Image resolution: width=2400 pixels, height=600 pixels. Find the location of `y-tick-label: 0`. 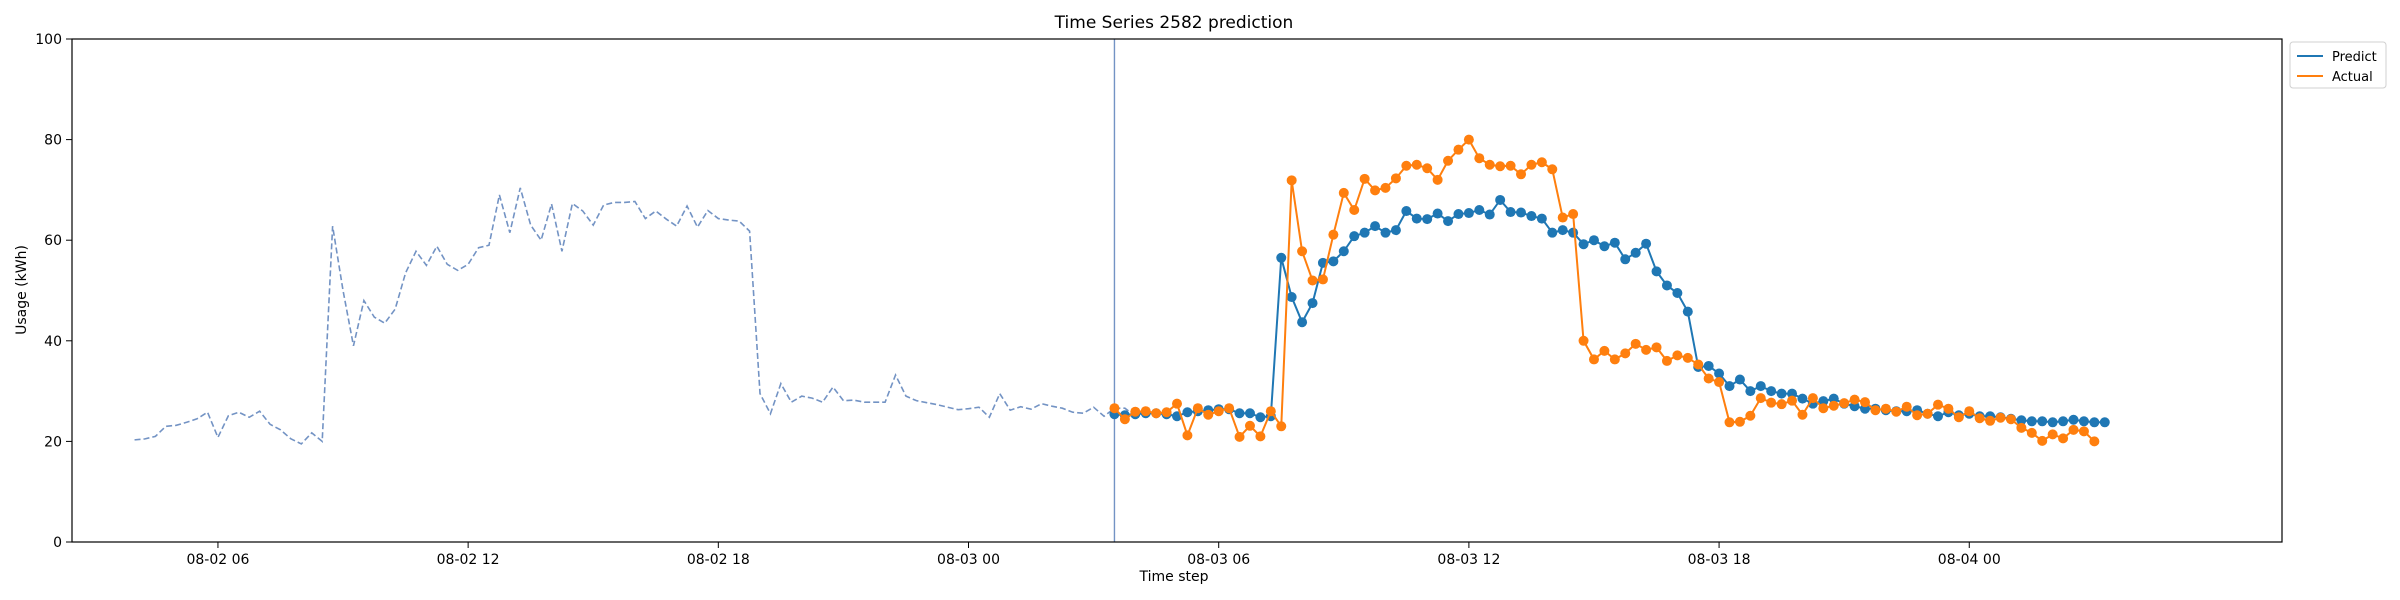

y-tick-label: 0 is located at coordinates (57, 543).